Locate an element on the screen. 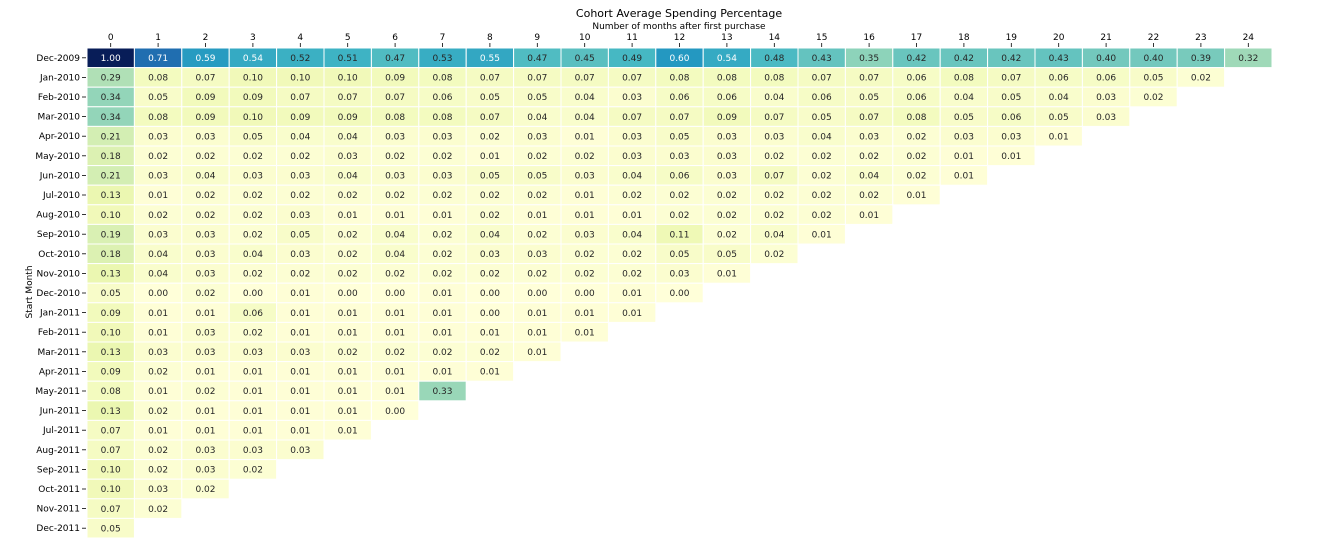 Image resolution: width=1335 pixels, height=552 pixels. cell-value-label: 0.33 is located at coordinates (442, 392).